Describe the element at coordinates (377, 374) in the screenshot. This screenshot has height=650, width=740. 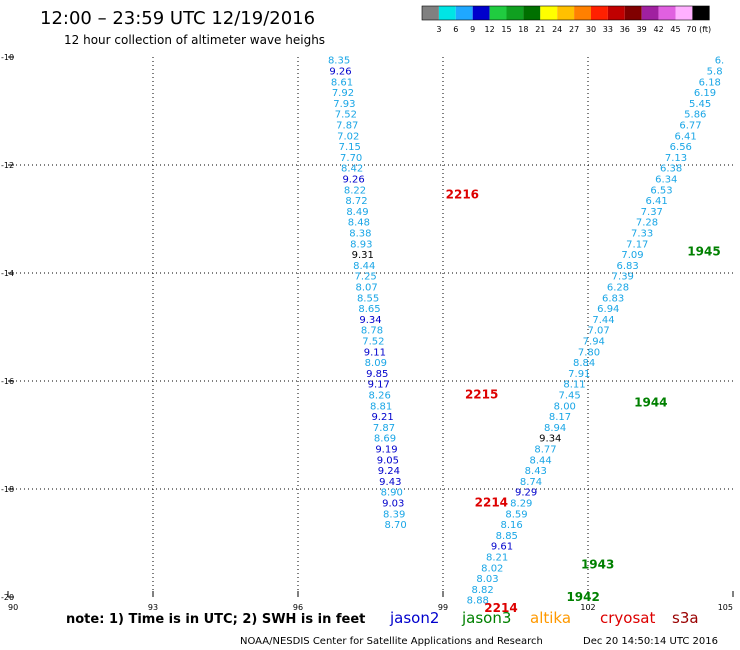
I see `data-point-t0-29: 9.85` at that location.